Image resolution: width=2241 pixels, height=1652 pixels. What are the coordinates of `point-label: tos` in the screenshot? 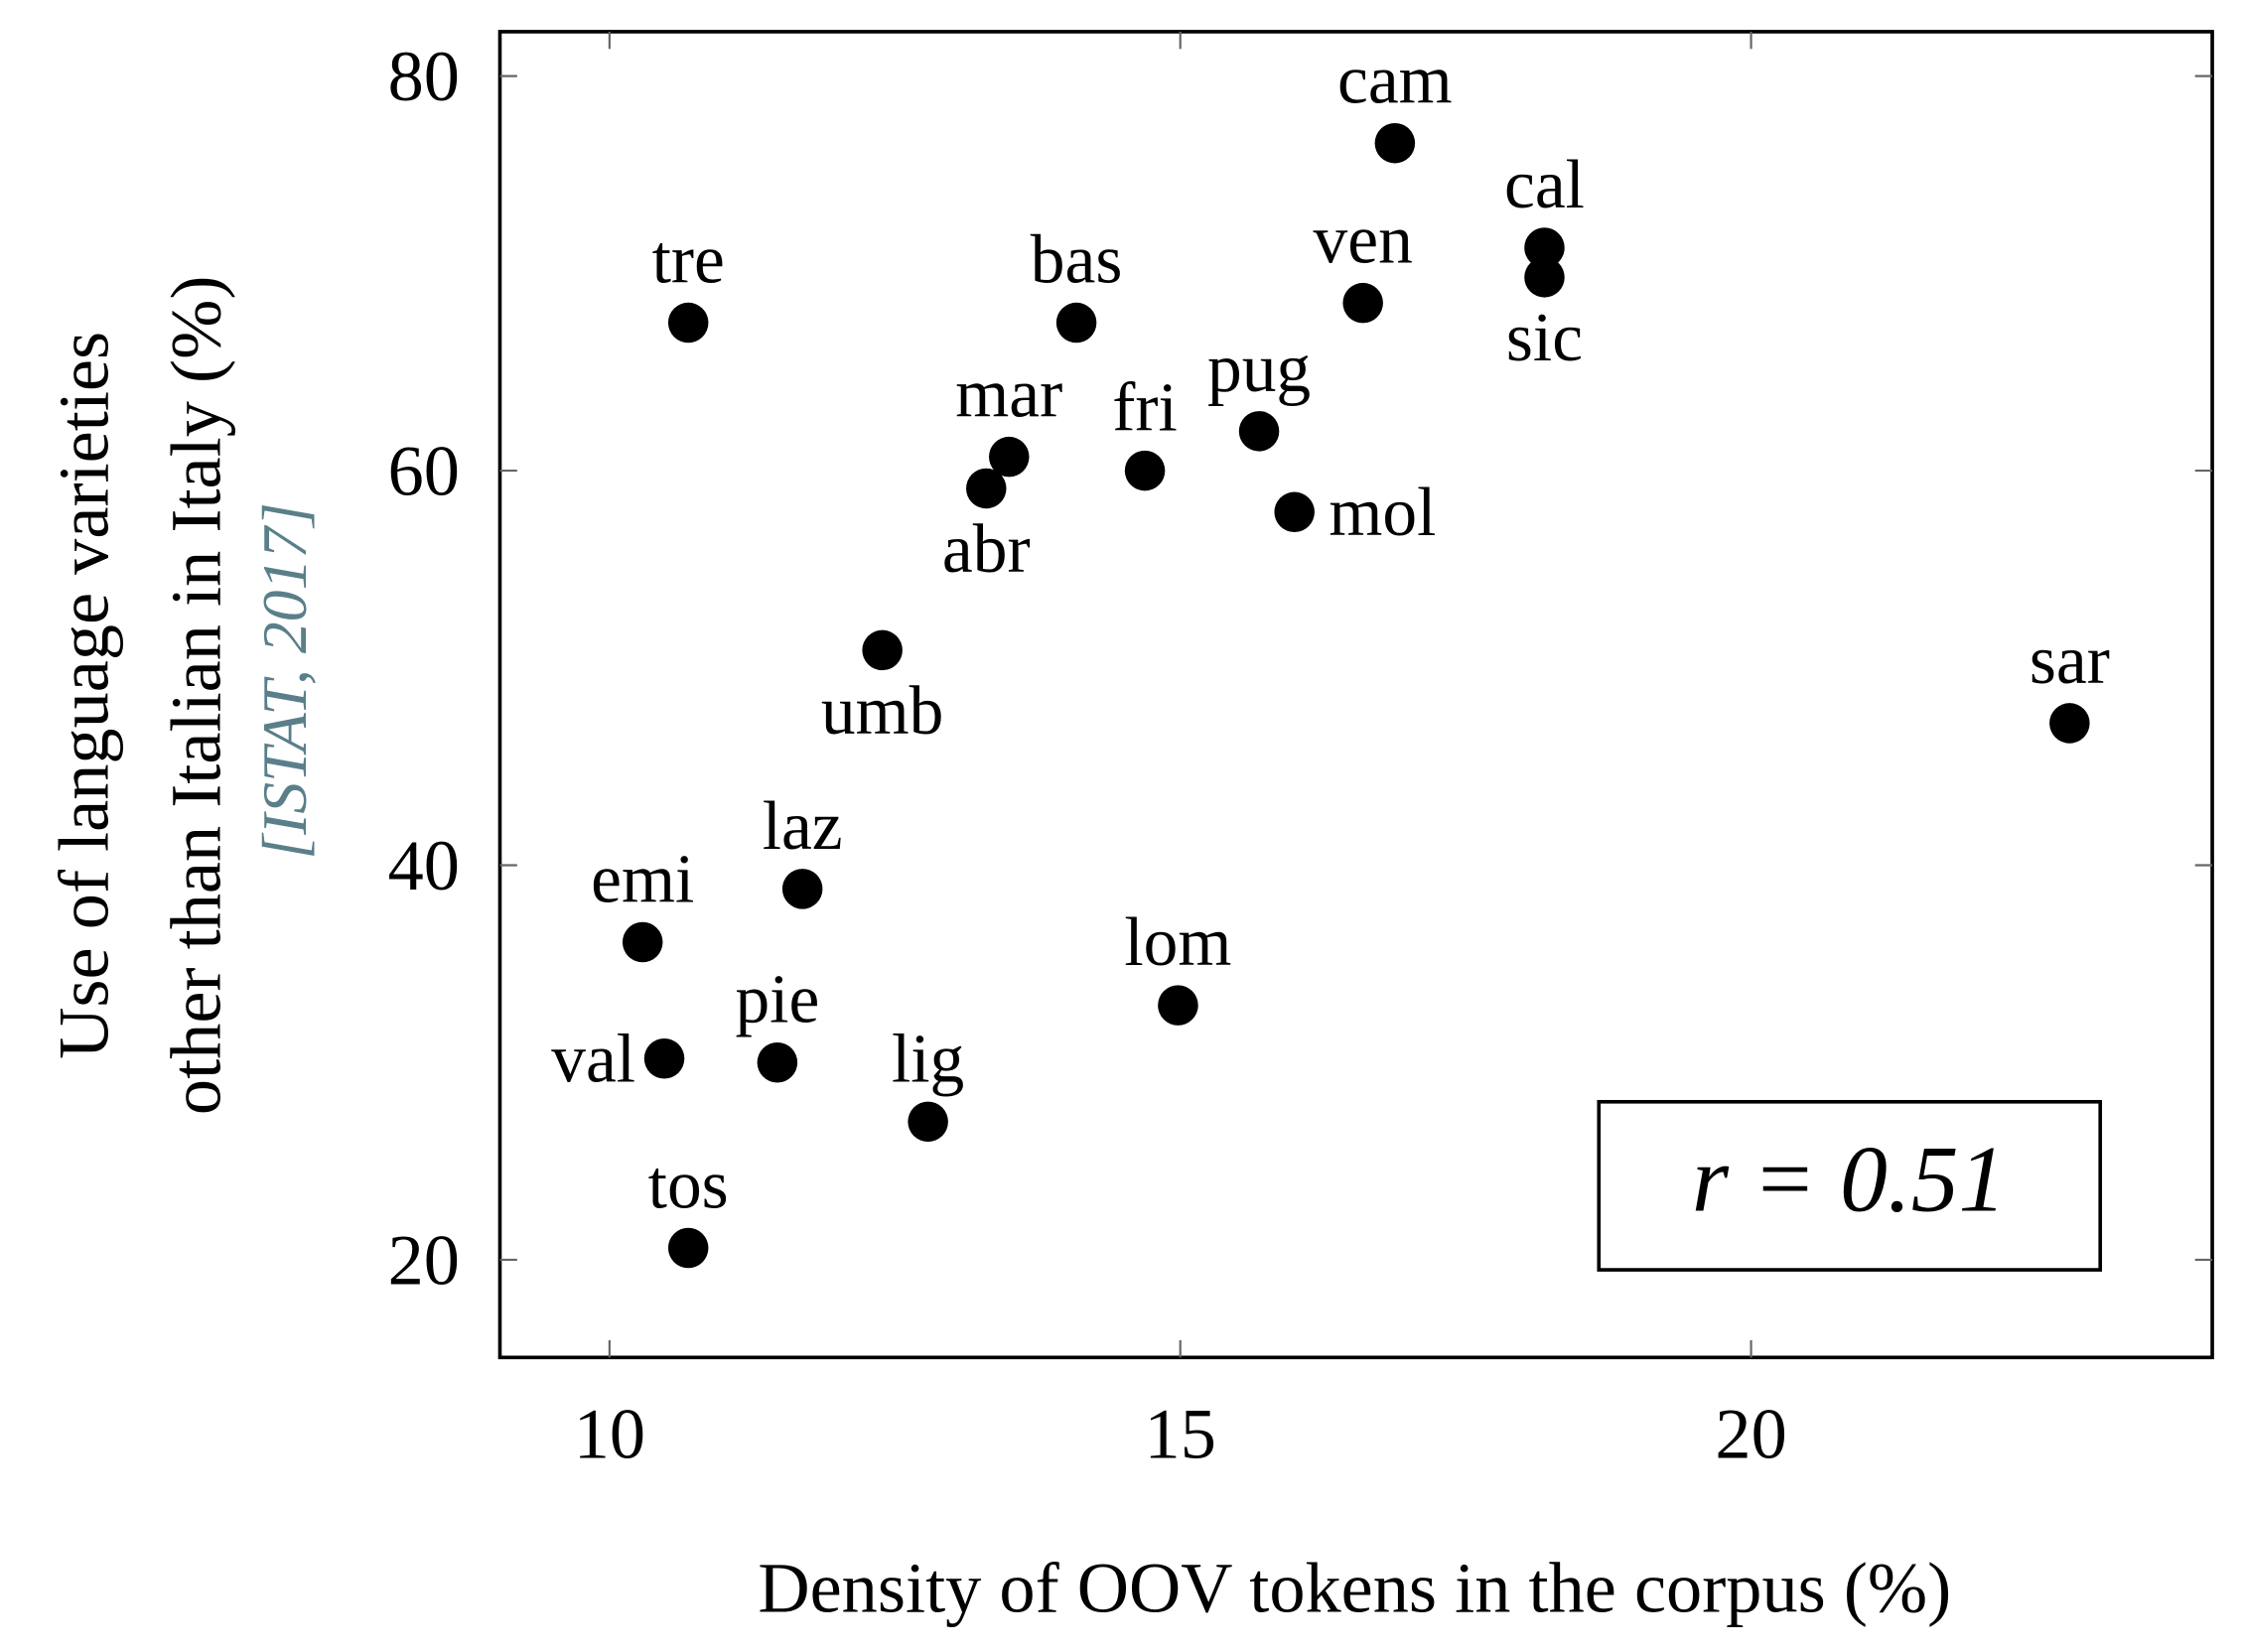 It's located at (688, 1186).